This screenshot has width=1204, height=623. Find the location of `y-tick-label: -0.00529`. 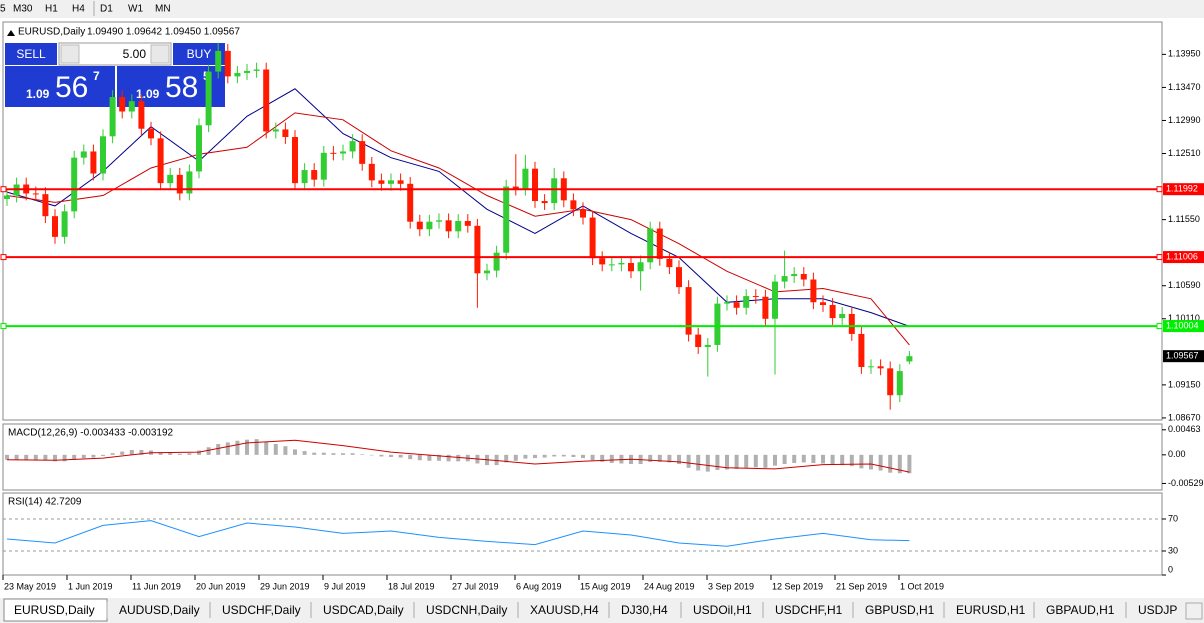

y-tick-label: -0.00529 is located at coordinates (1186, 483).